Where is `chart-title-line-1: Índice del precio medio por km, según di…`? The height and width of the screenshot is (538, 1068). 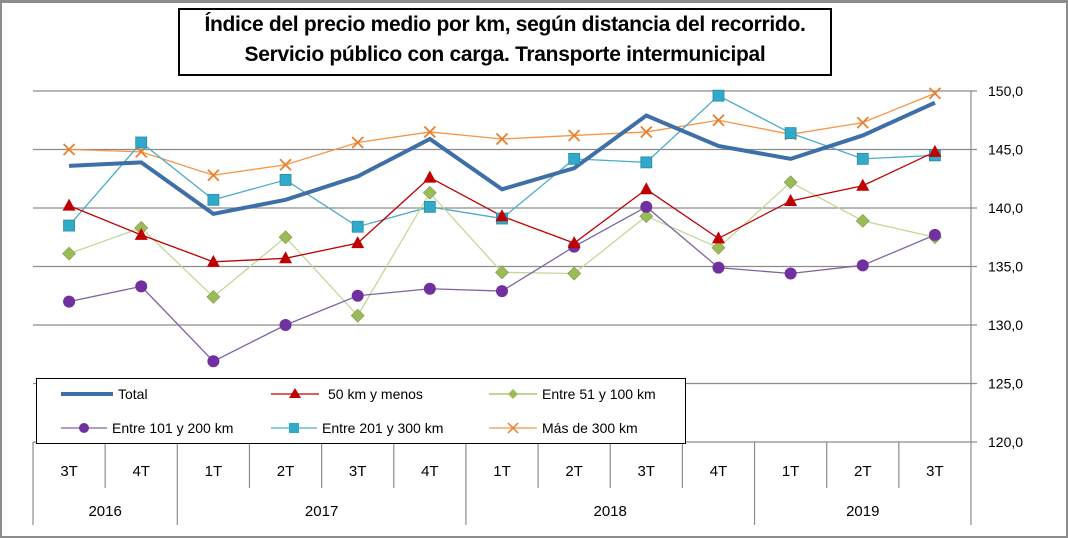
chart-title-line-1: Índice del precio medio por km, según di… is located at coordinates (505, 24).